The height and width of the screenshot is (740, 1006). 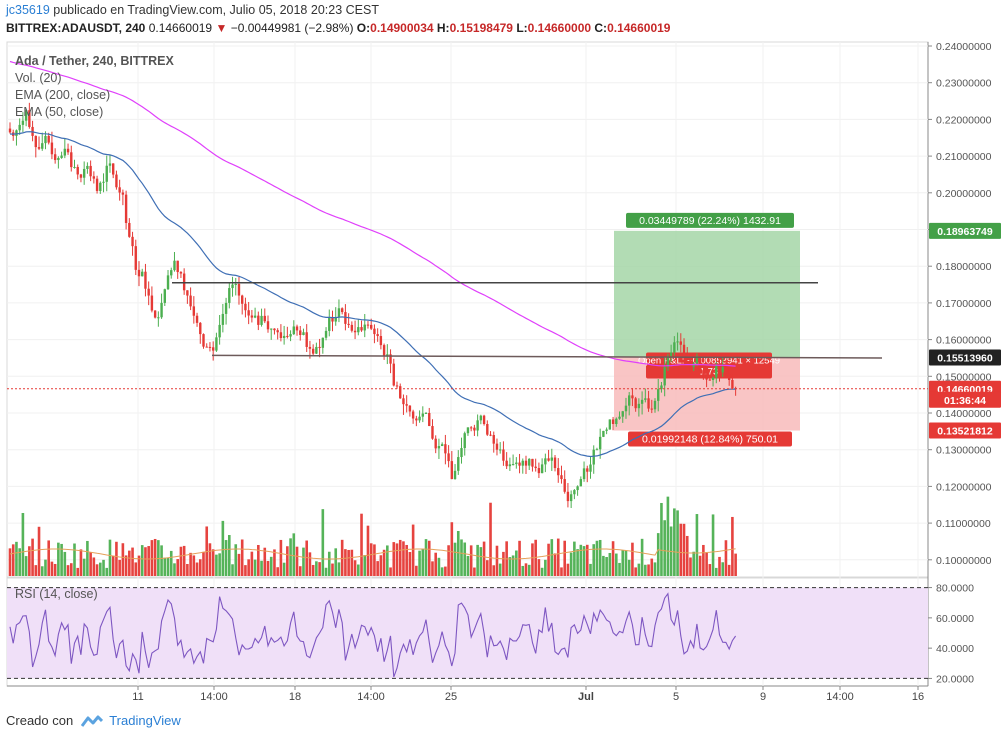 What do you see at coordinates (373, 635) in the screenshot?
I see `rsi-line` at bounding box center [373, 635].